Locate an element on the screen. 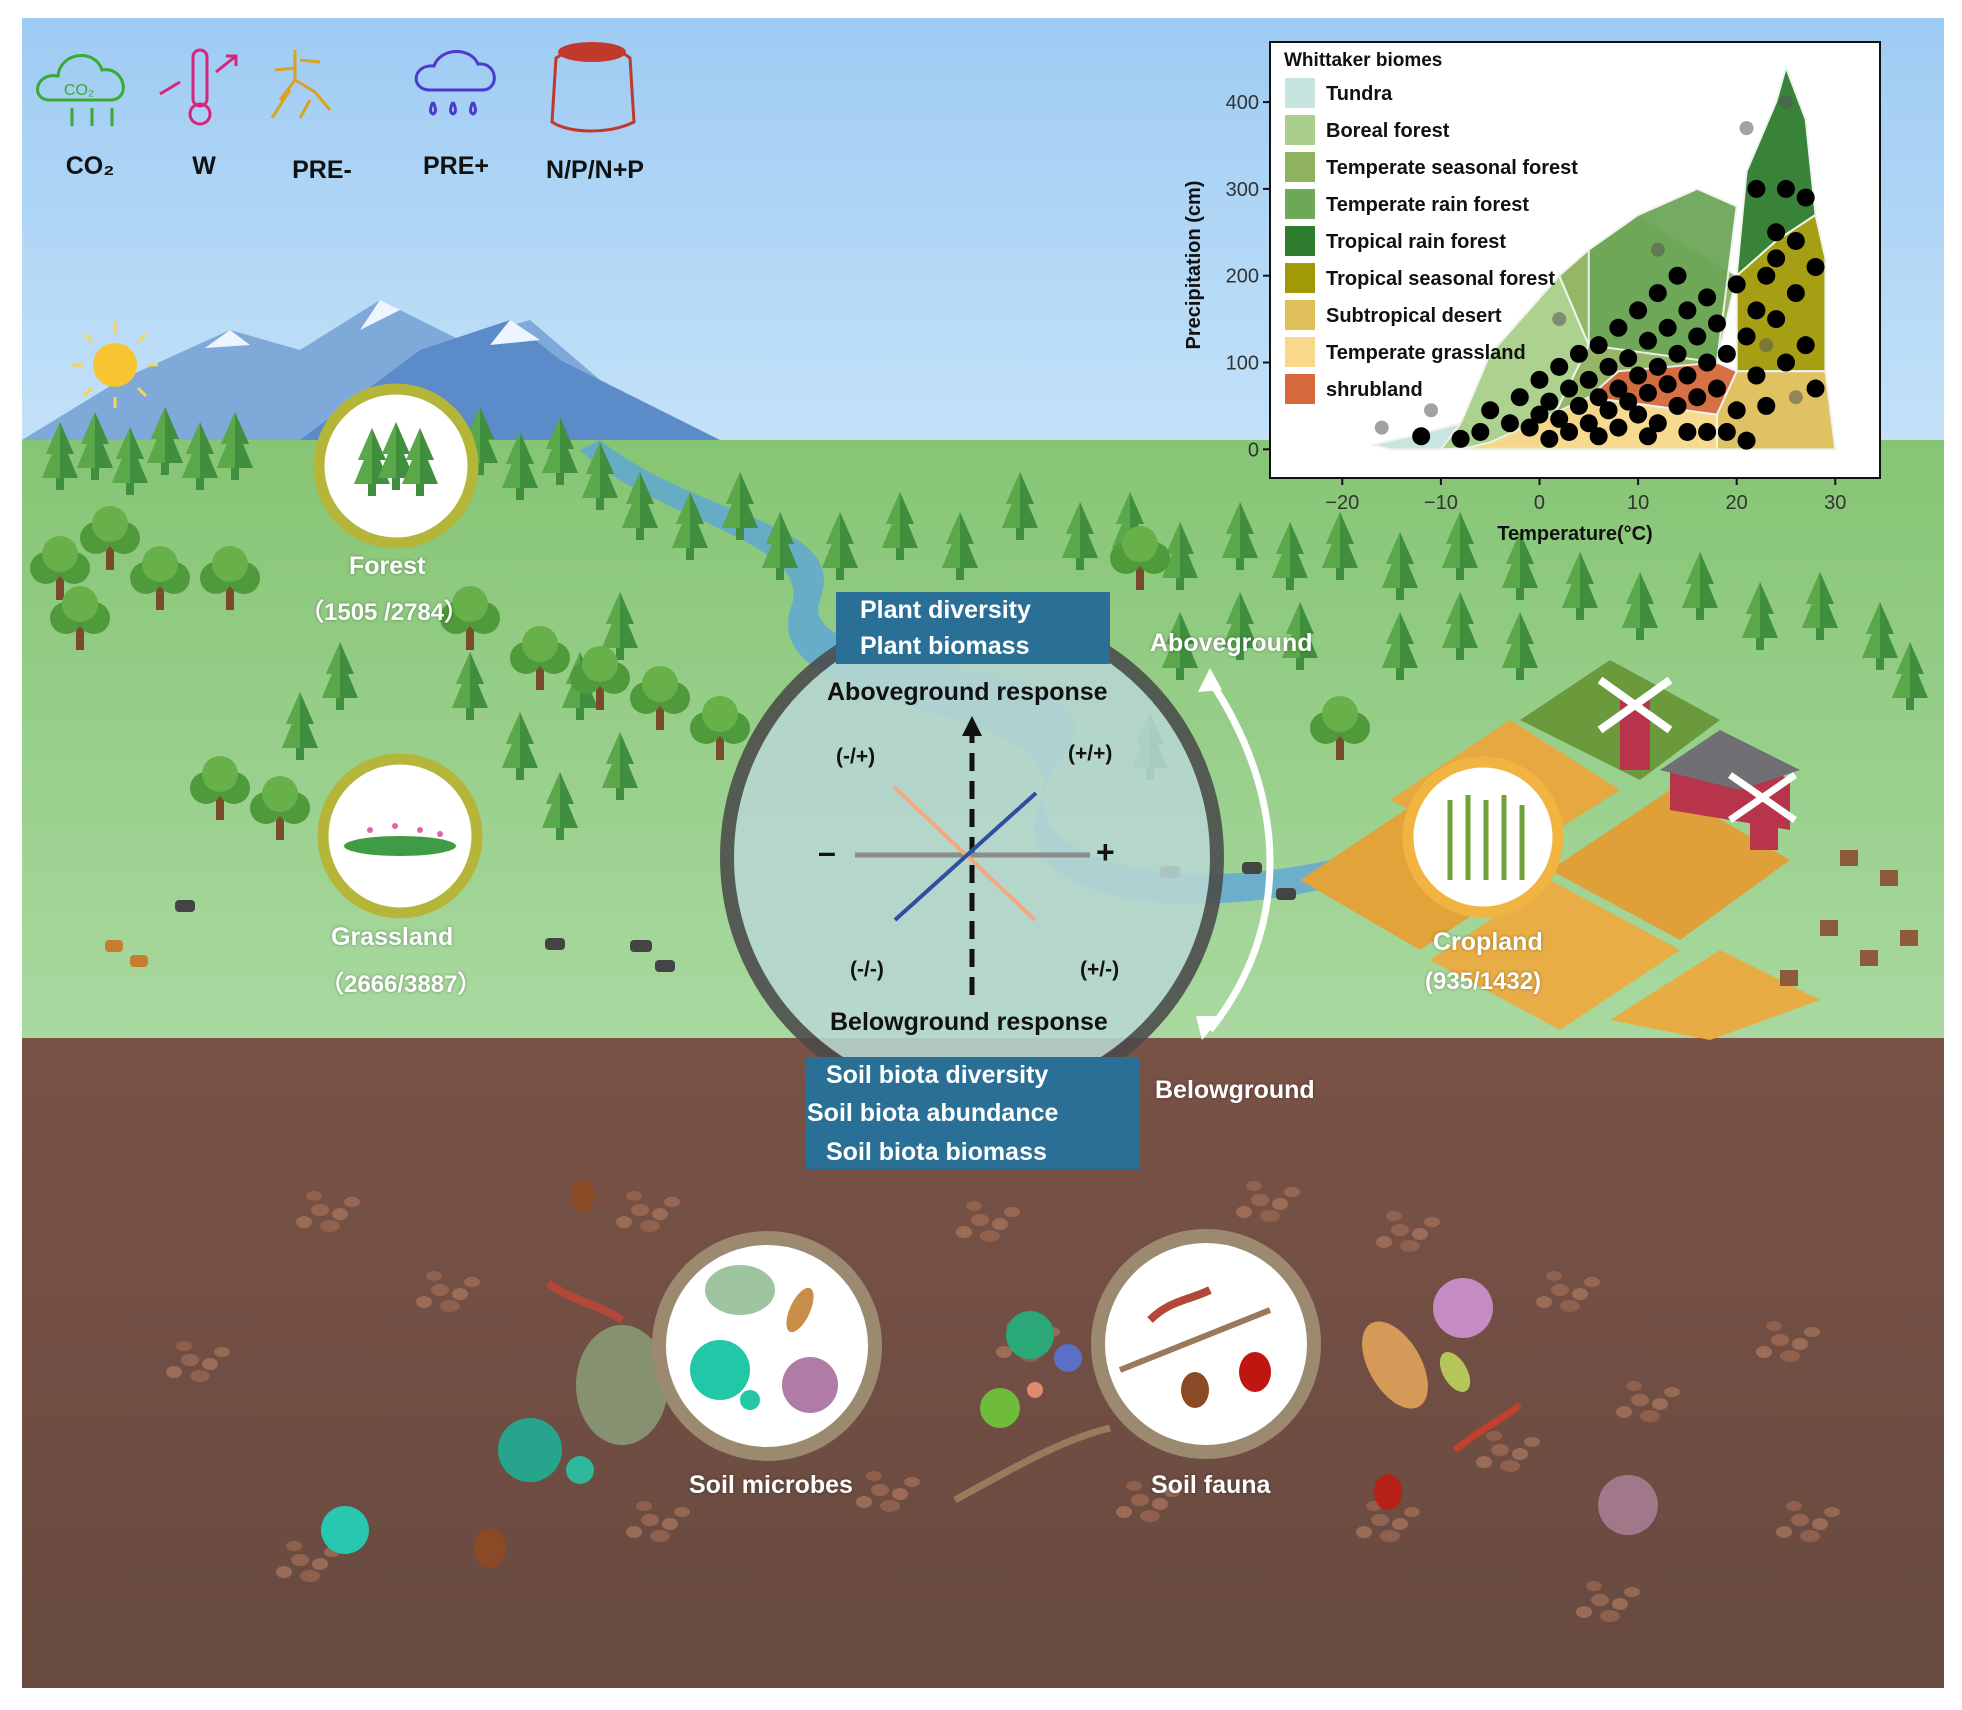 Image resolution: width=1962 pixels, height=1710 pixels. aboveground-belowground-arrow is located at coordinates (1240, 855).